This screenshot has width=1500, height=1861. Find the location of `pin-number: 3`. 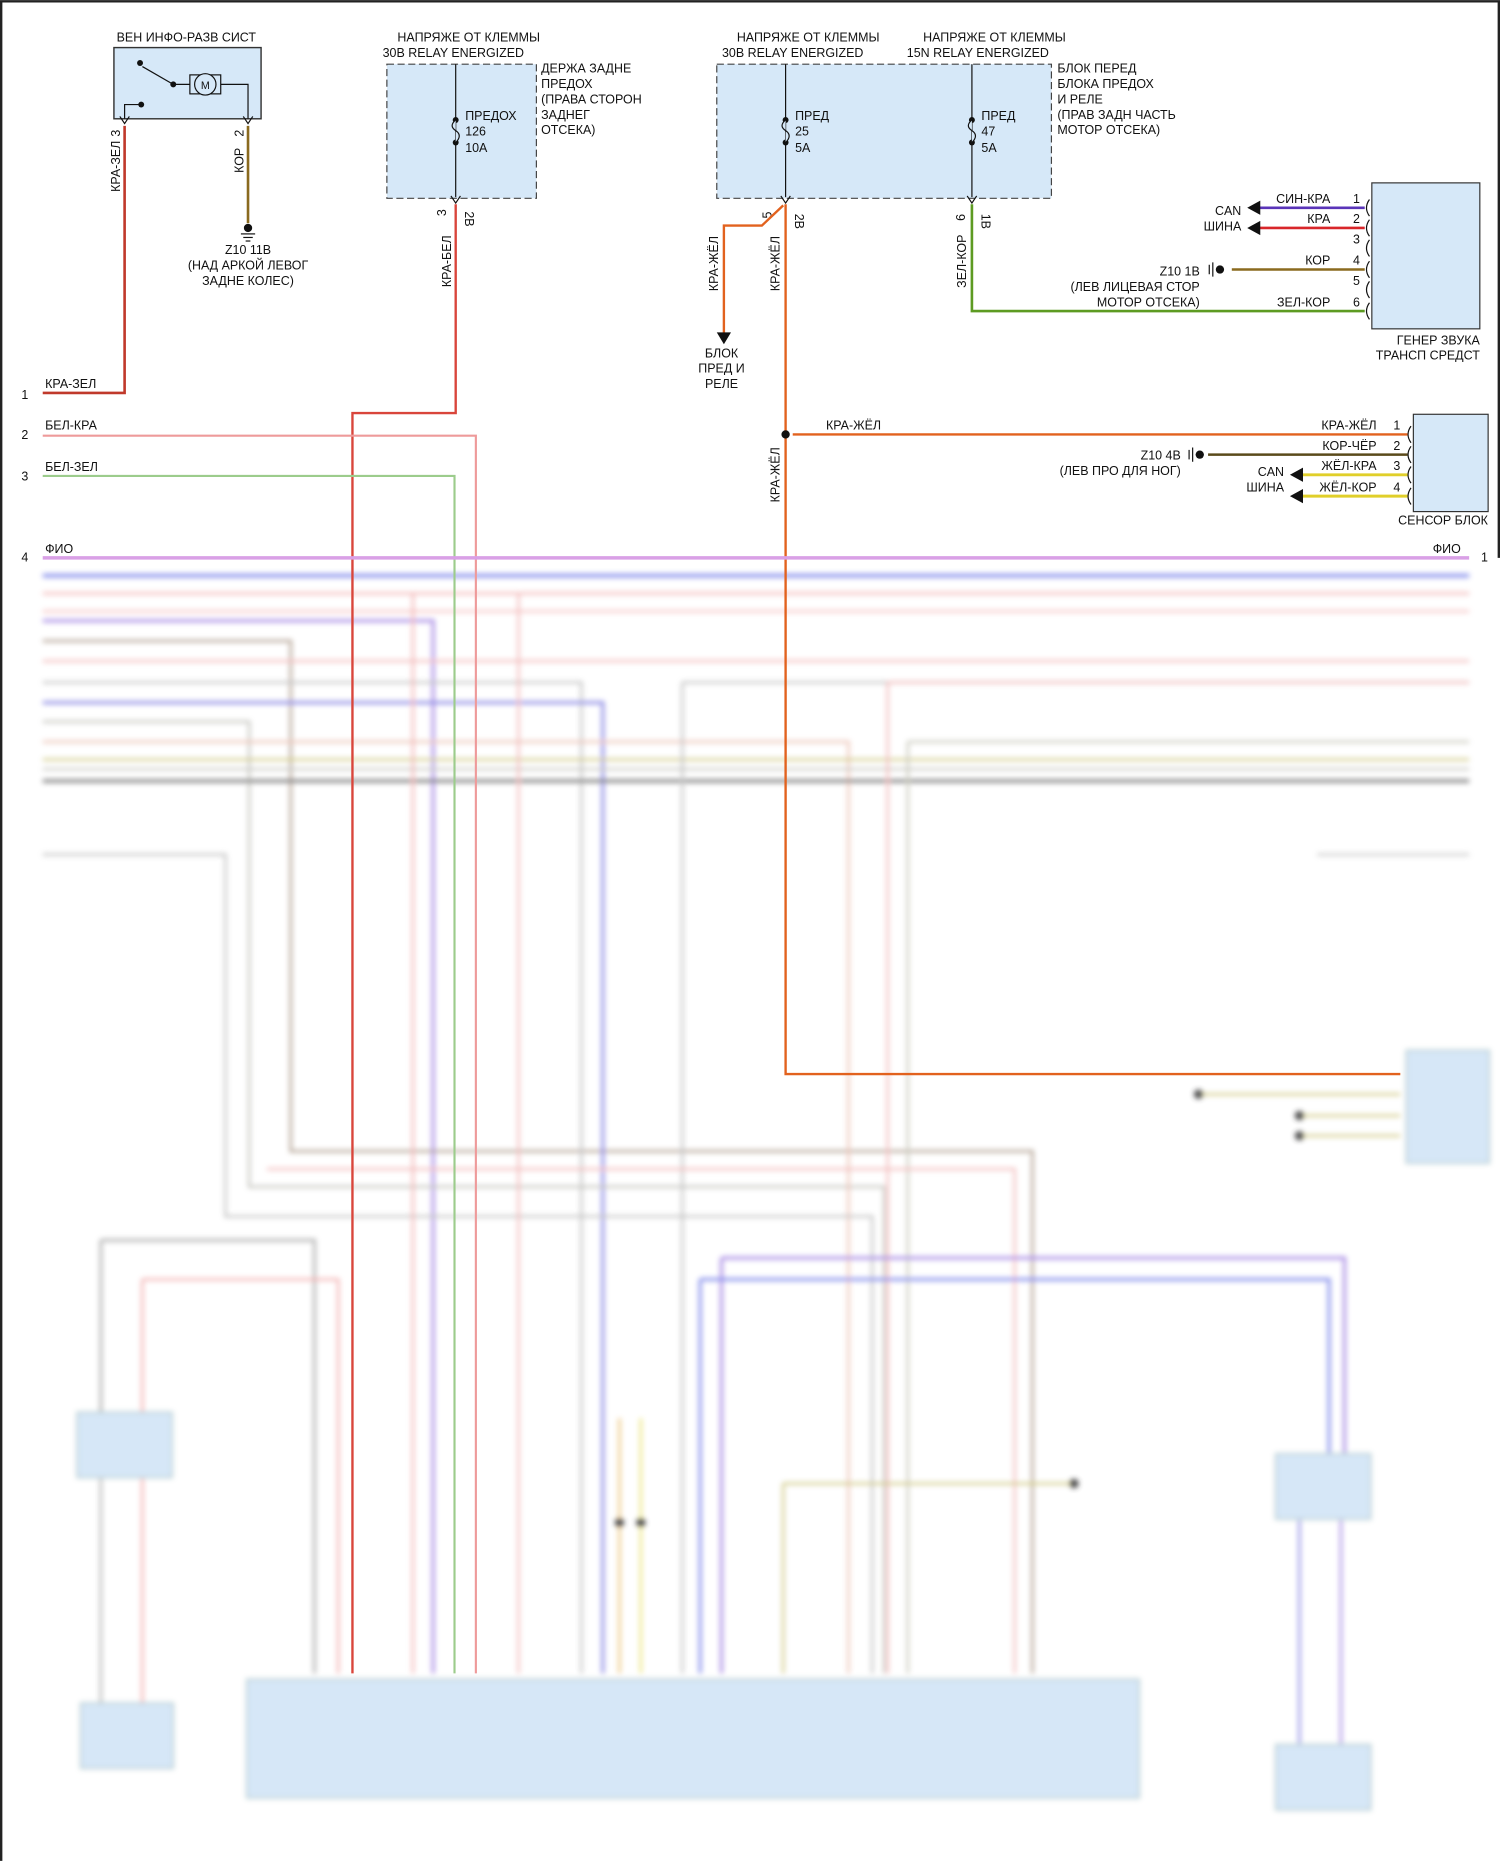

pin-number: 3 is located at coordinates (1356, 239).